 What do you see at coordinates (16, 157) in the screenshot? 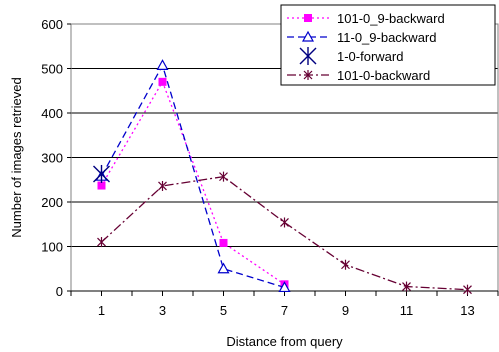
I see `y-axis-title: Number of images retrieved` at bounding box center [16, 157].